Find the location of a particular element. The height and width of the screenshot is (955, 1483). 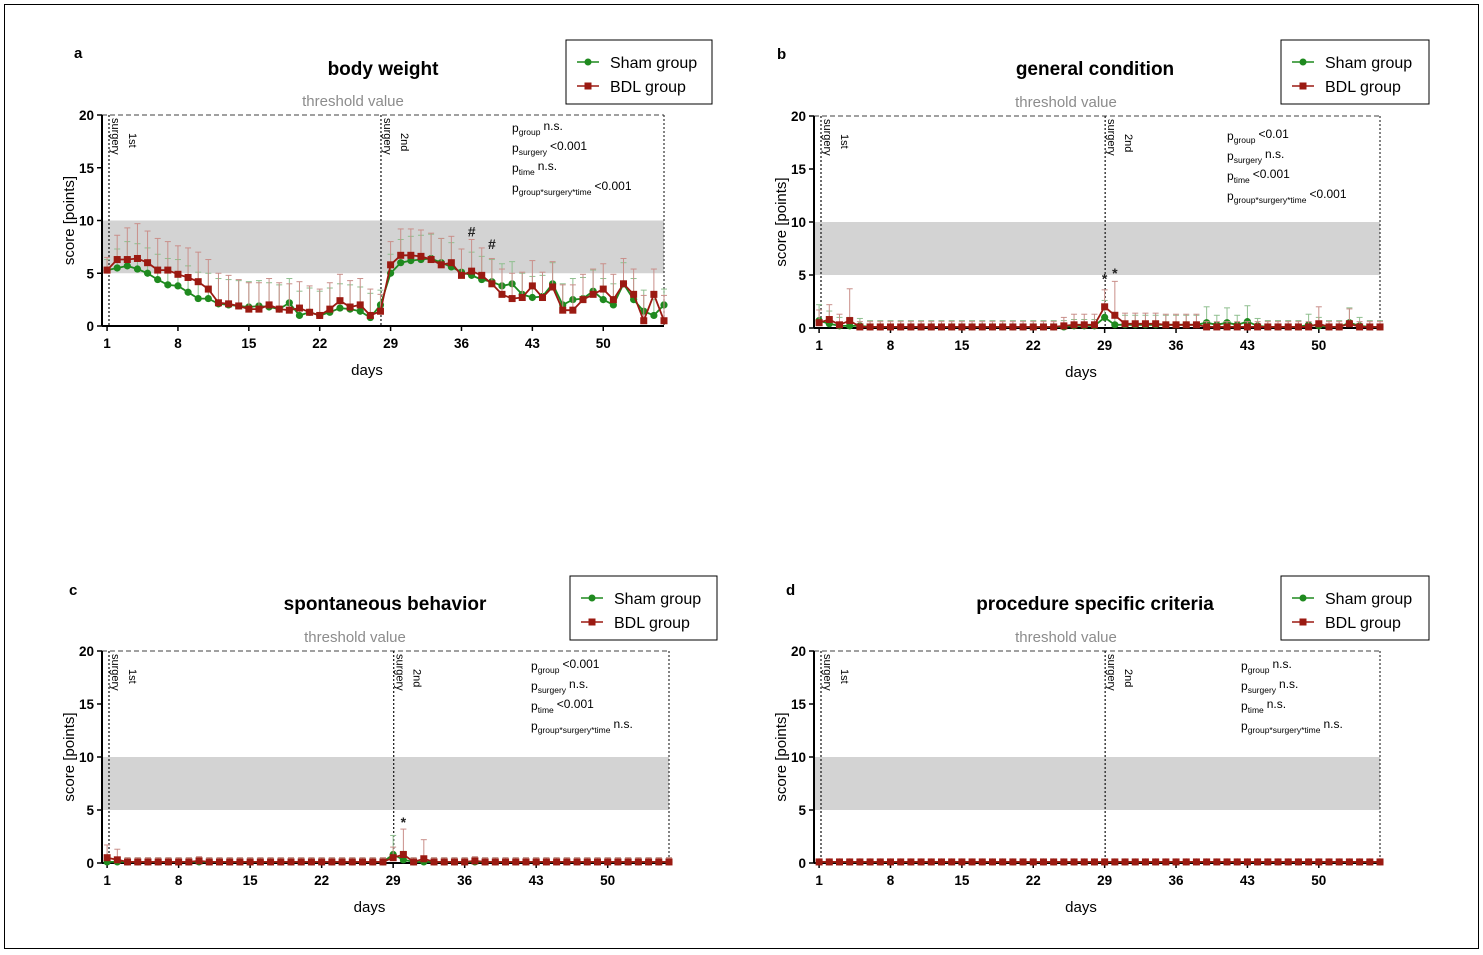

stat-value: <0.01 is located at coordinates (1273, 134).